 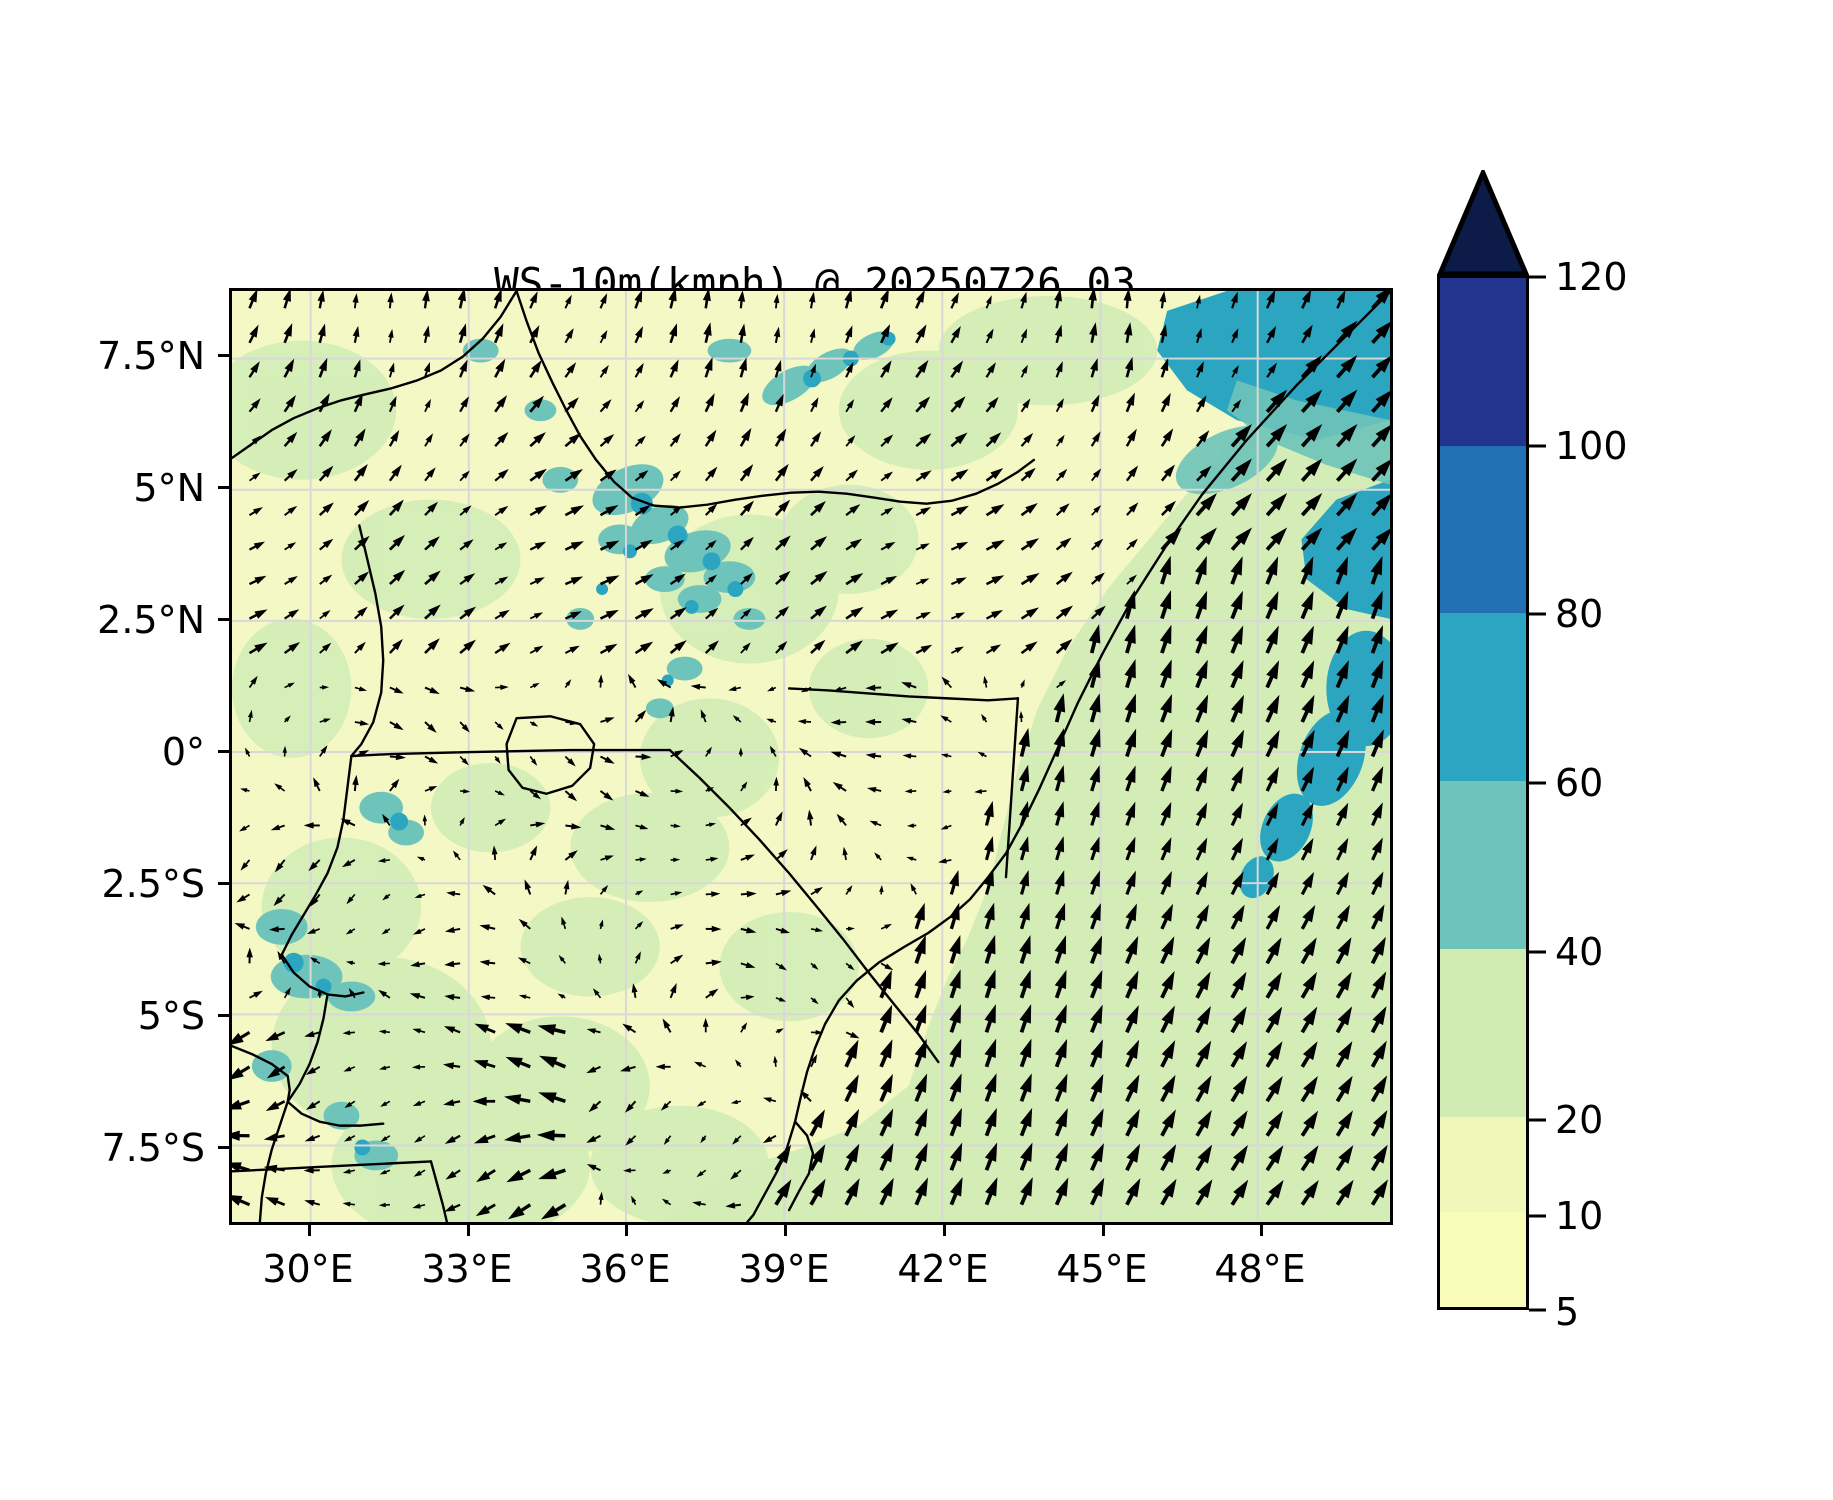 What do you see at coordinates (1260, 1269) in the screenshot?
I see `lon-label-48E: 48°E` at bounding box center [1260, 1269].